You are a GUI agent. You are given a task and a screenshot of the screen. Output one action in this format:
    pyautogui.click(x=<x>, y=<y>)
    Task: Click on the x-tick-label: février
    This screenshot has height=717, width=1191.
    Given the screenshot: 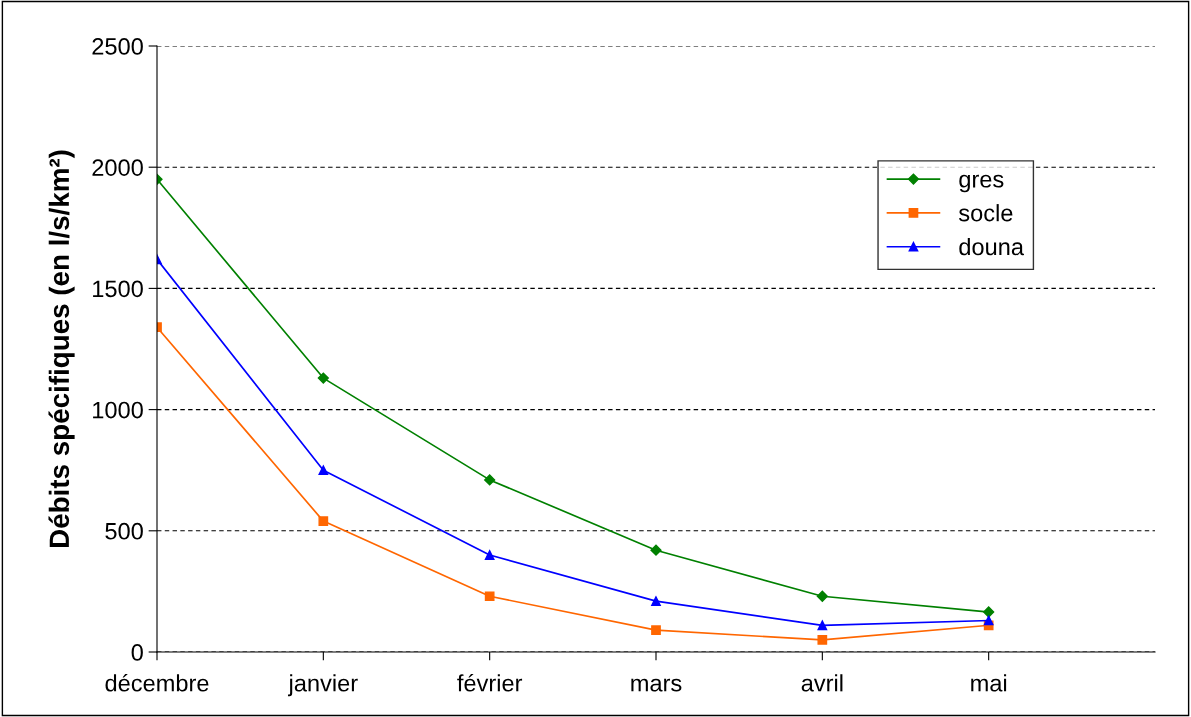 What is the action you would take?
    pyautogui.click(x=490, y=682)
    